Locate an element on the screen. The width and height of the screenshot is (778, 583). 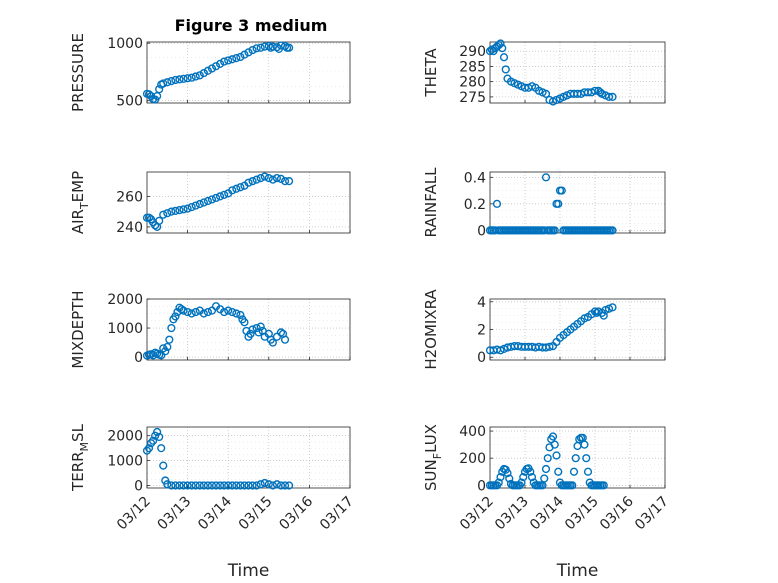
subplot-h2omixra: 0 2 4 H2OMIXRA is located at coordinates (544, 329).